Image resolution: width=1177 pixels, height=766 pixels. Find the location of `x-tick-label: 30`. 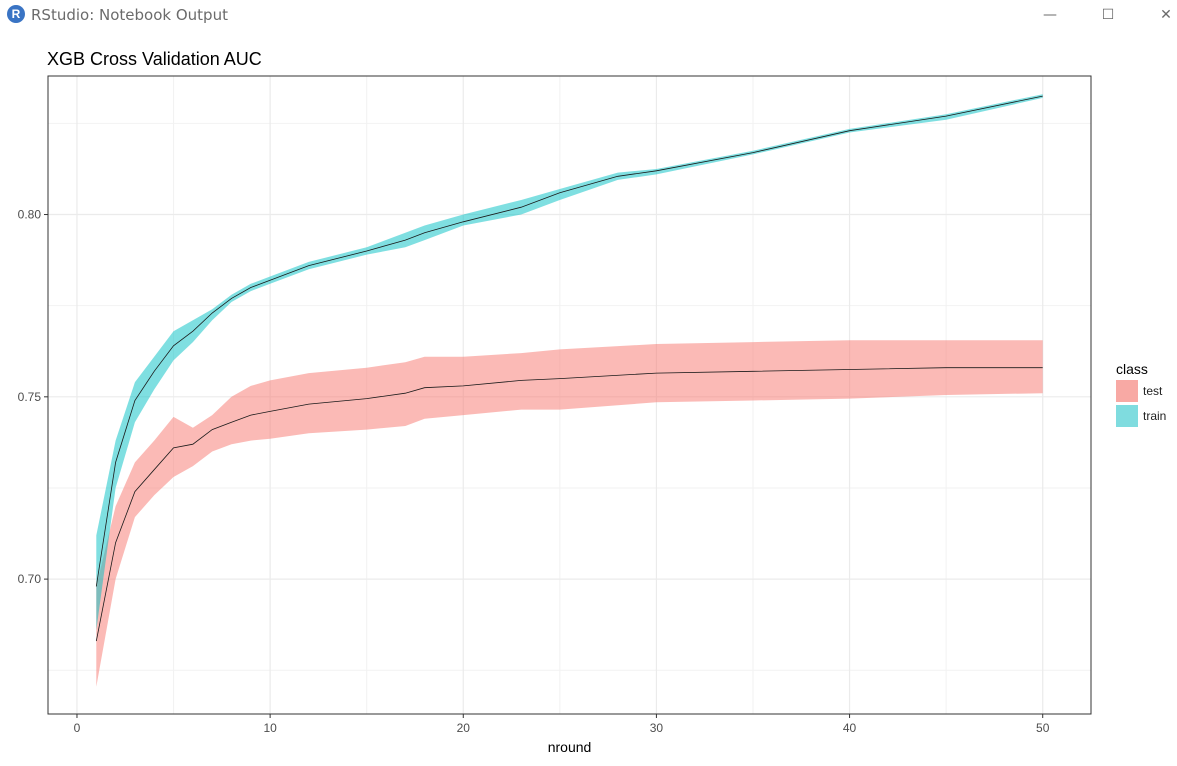

x-tick-label: 30 is located at coordinates (657, 728).